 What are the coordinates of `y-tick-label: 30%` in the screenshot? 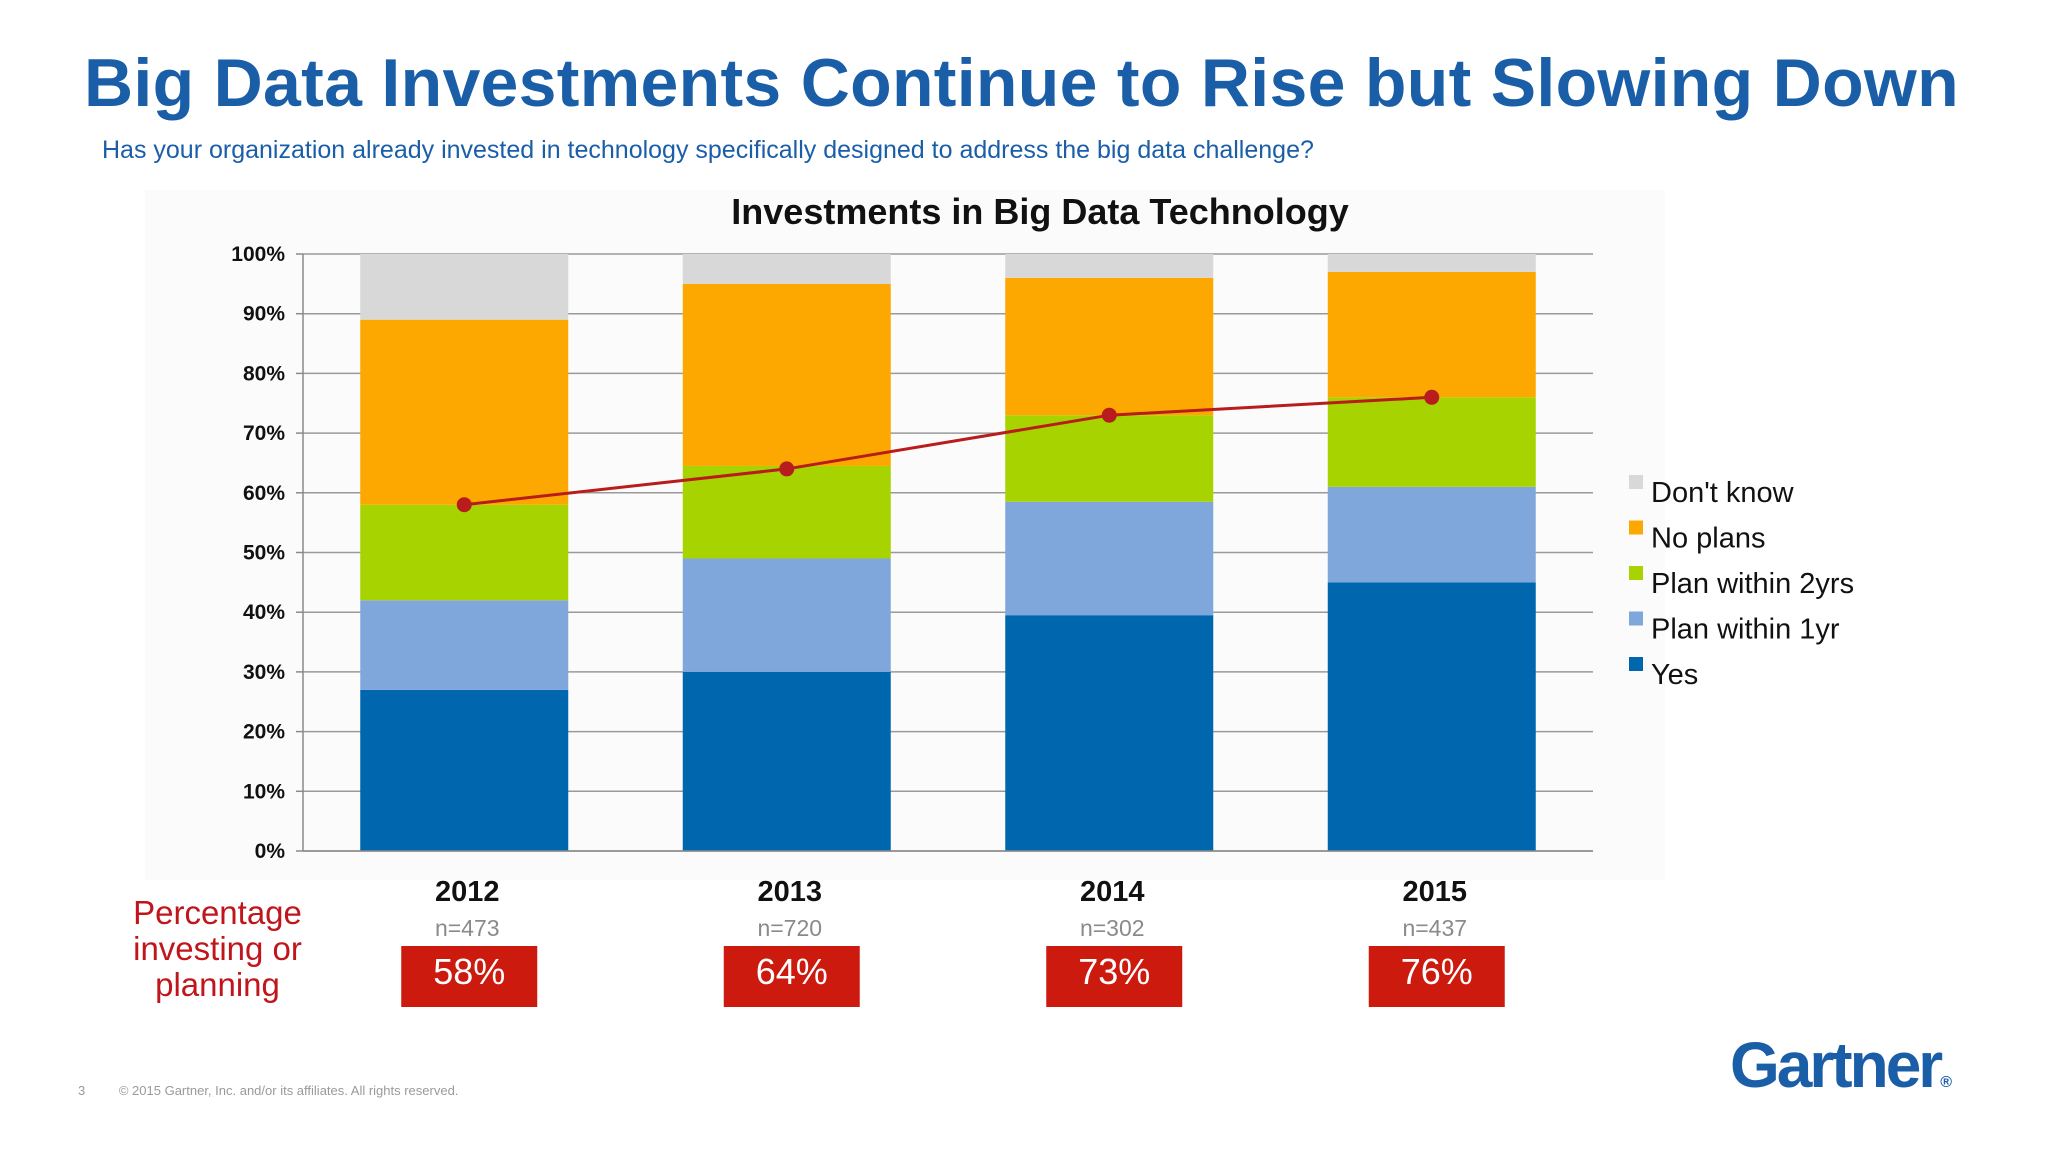 It's located at (264, 672).